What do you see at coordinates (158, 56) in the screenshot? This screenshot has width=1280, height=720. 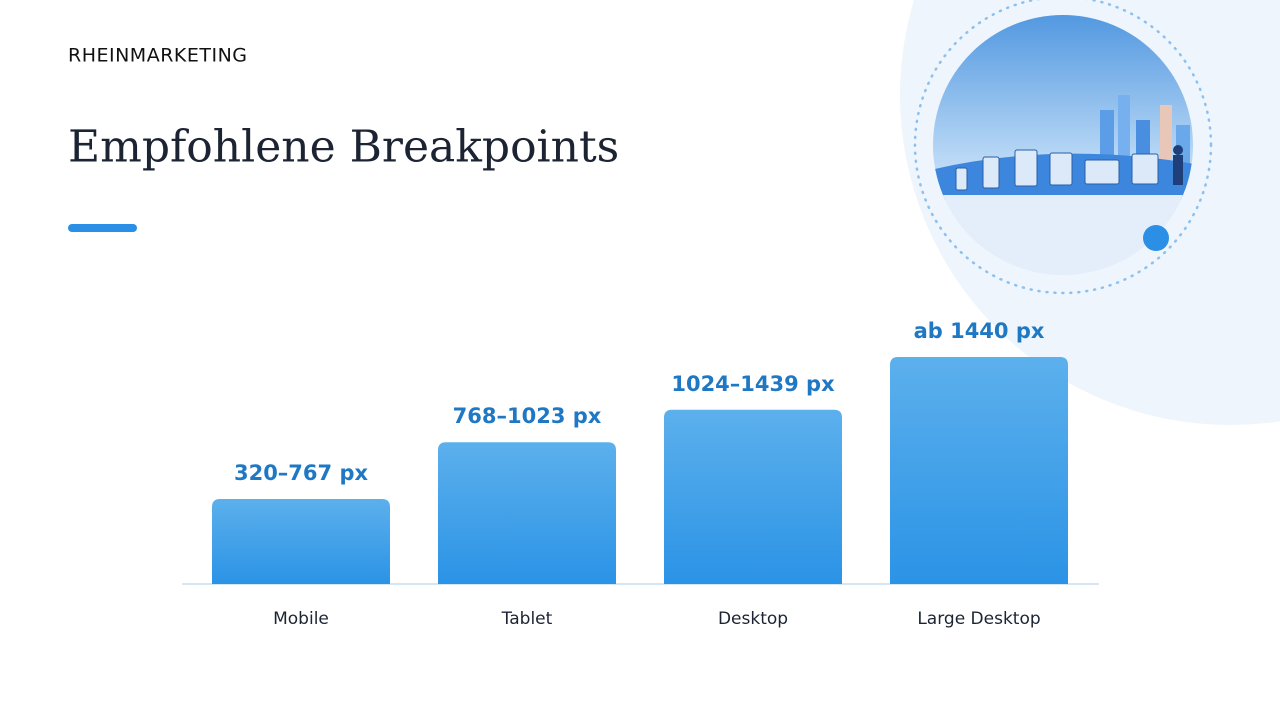 I see `logo: RHEINMARKETING` at bounding box center [158, 56].